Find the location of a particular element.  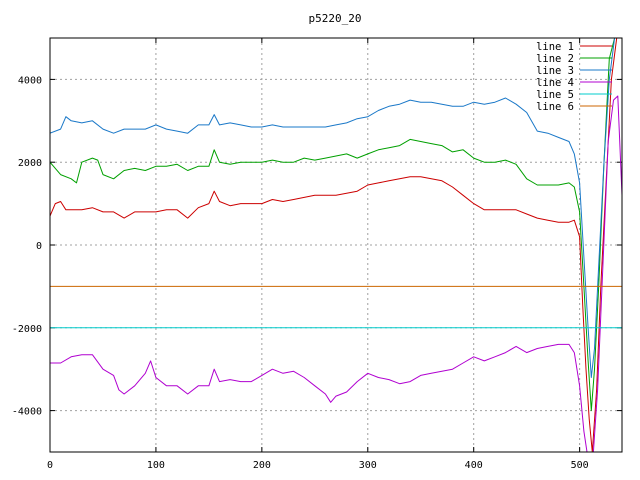

legend-label: line 5 is located at coordinates (555, 95).